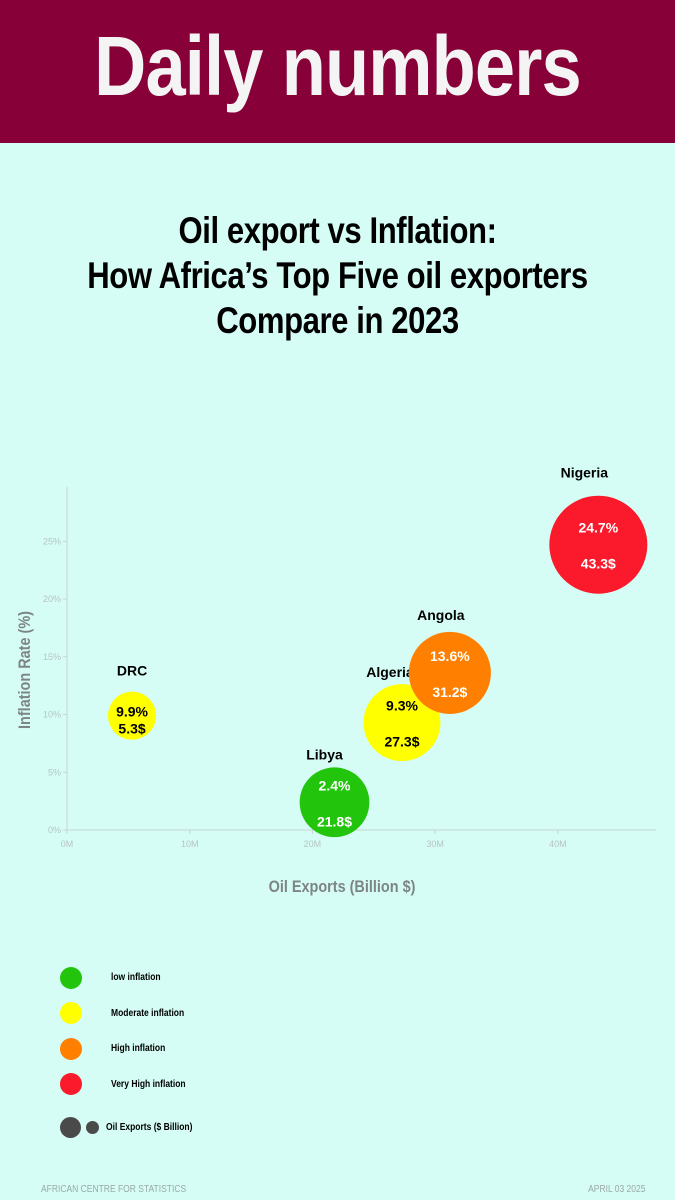 This screenshot has height=1200, width=675. I want to click on bubble-algeria, so click(402, 723).